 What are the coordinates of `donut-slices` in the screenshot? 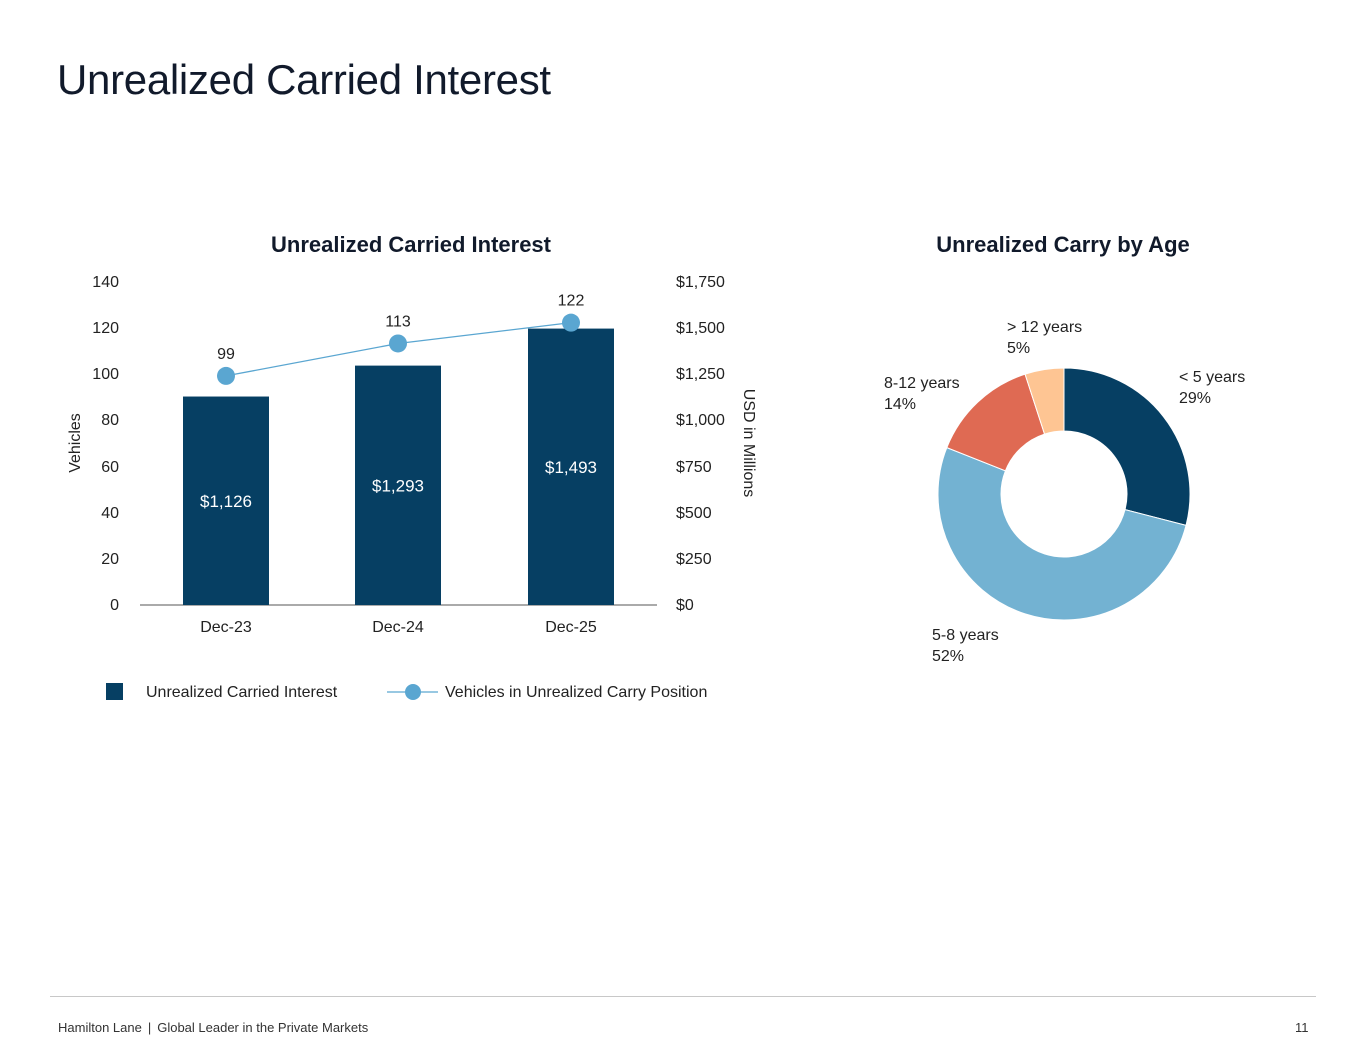 It's located at (1064, 494).